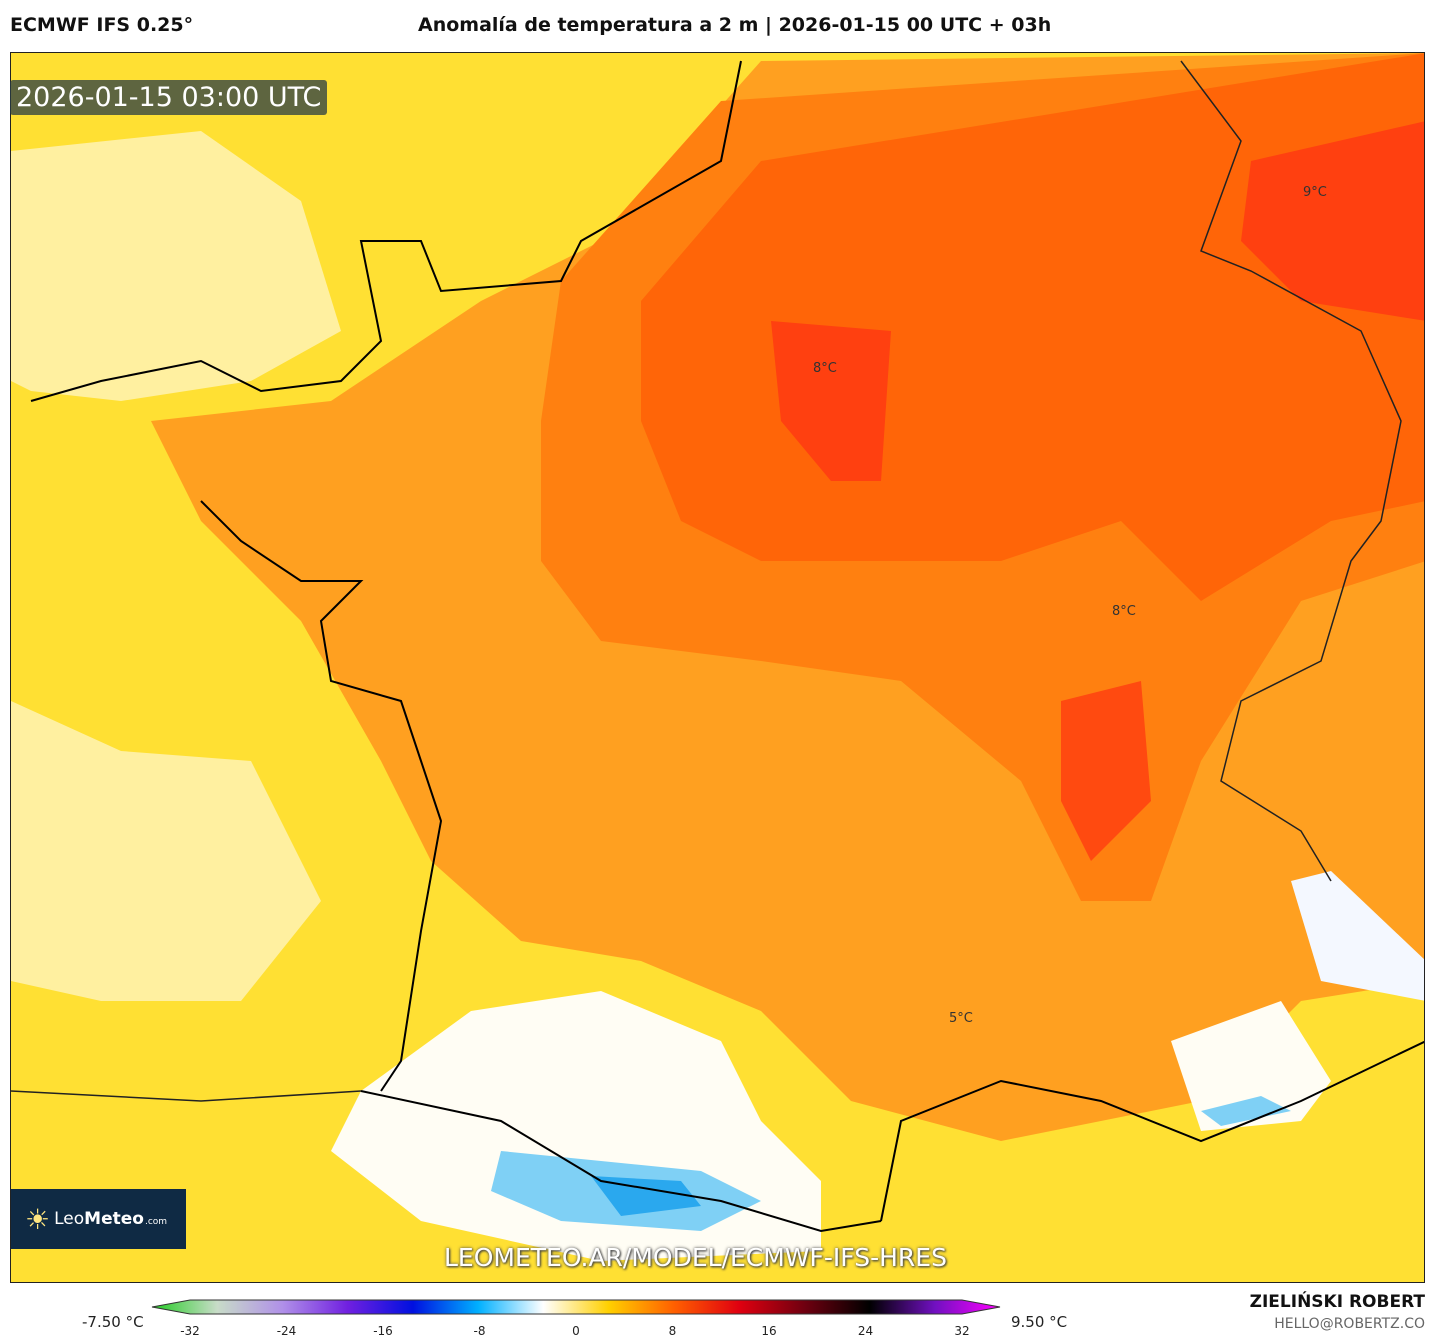 The image size is (1435, 1339). What do you see at coordinates (961, 1018) in the screenshot?
I see `contour-label: 5°C` at bounding box center [961, 1018].